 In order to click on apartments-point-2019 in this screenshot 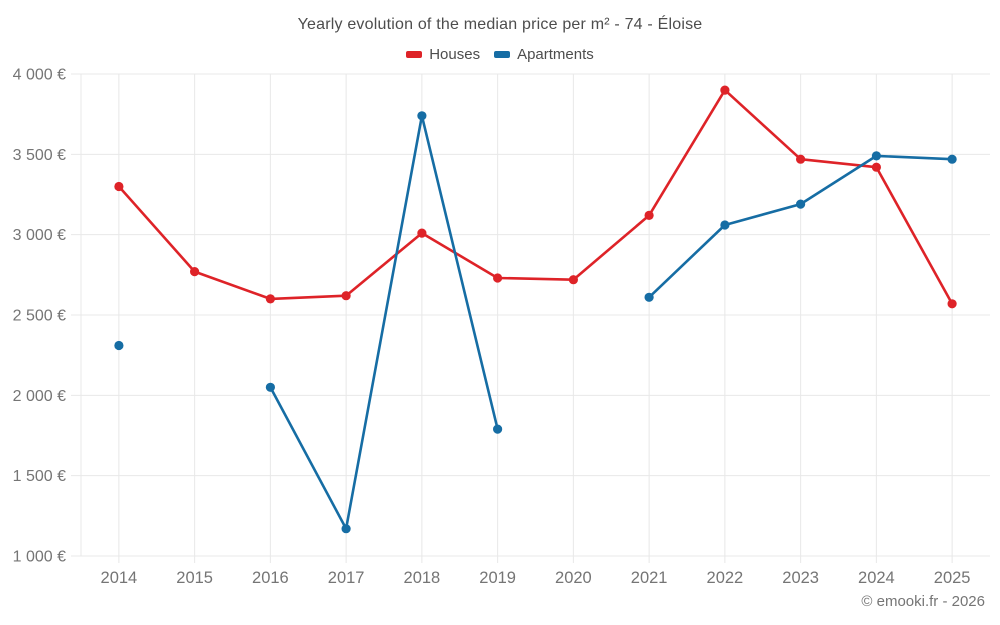, I will do `click(498, 429)`.